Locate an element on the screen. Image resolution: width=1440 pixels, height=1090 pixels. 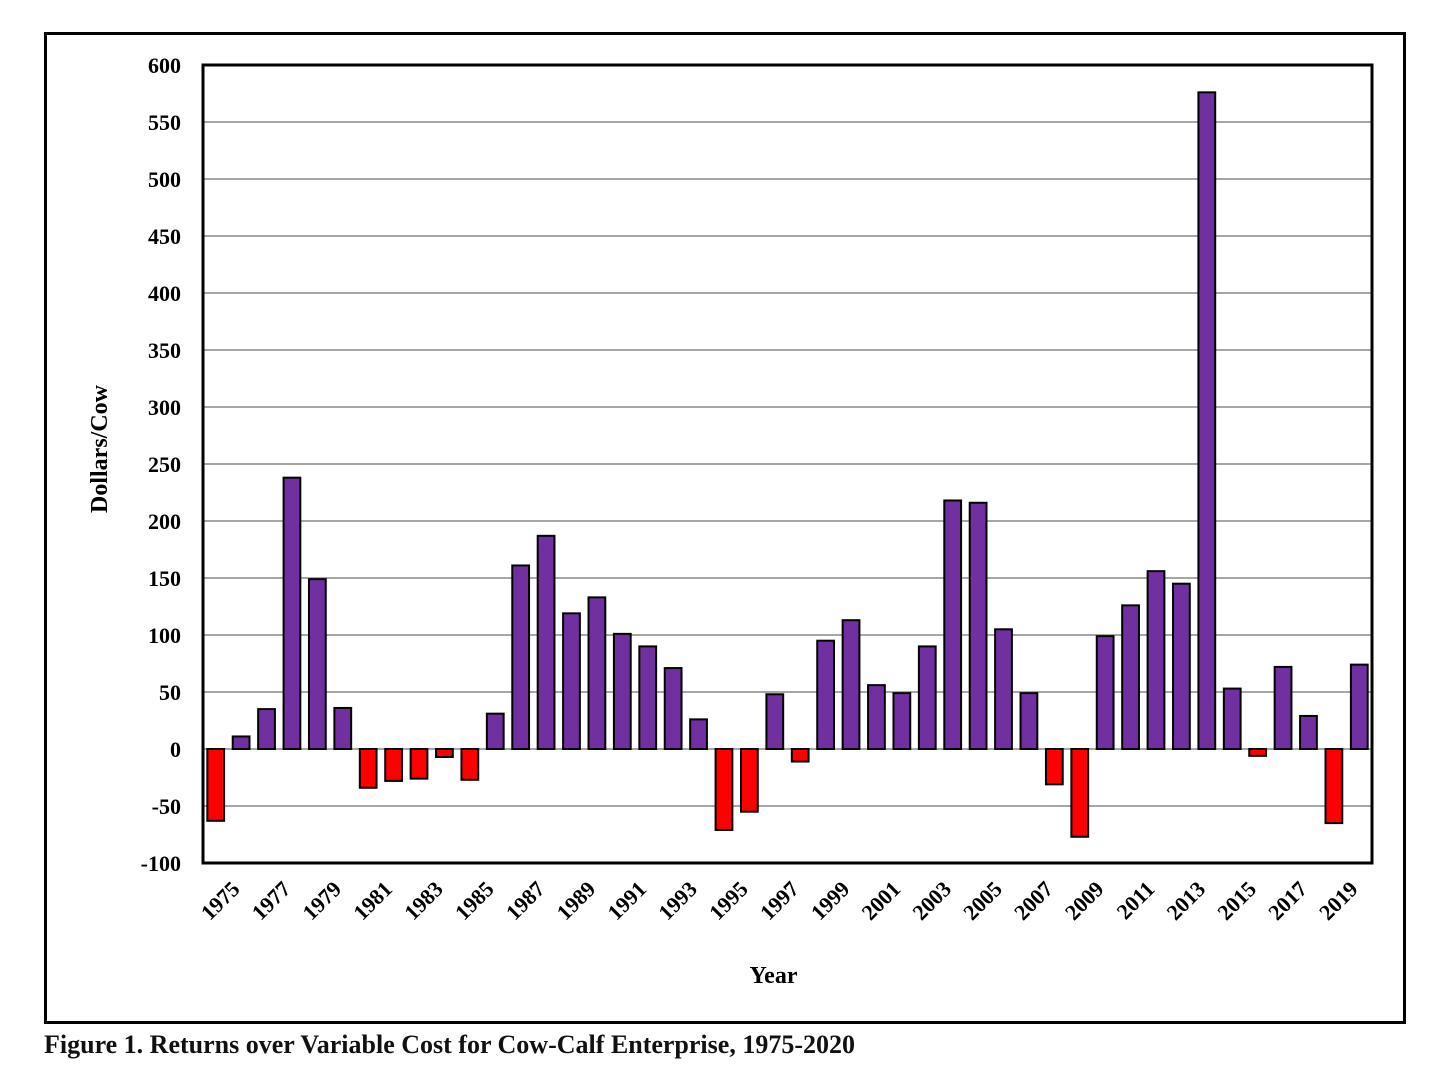
y-tick-label: -50 is located at coordinates (166, 806).